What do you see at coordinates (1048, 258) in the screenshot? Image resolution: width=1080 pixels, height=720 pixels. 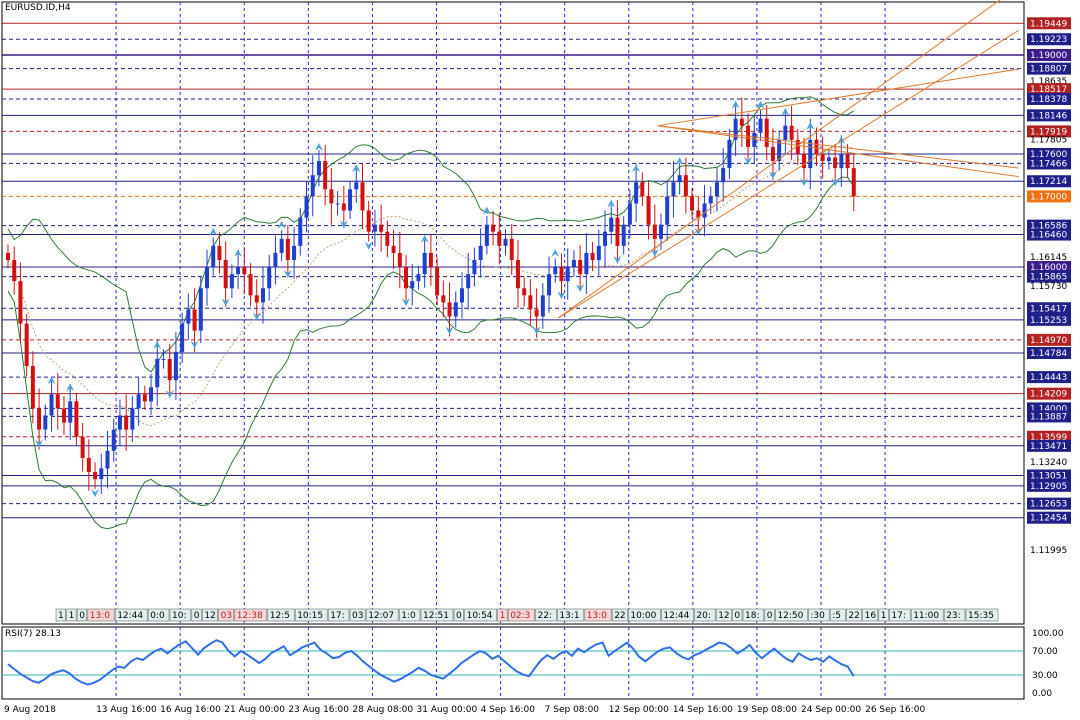 I see `price-axis-label: 1.16145` at bounding box center [1048, 258].